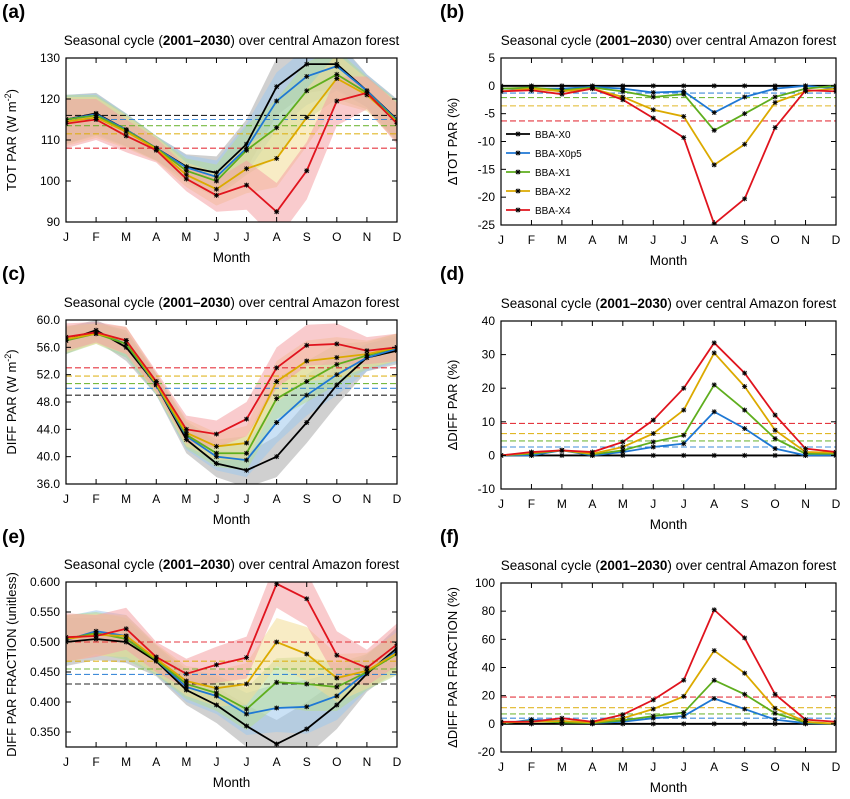 The height and width of the screenshot is (799, 850). Describe the element at coordinates (13, 274) in the screenshot. I see `panel-label: (c)` at that location.